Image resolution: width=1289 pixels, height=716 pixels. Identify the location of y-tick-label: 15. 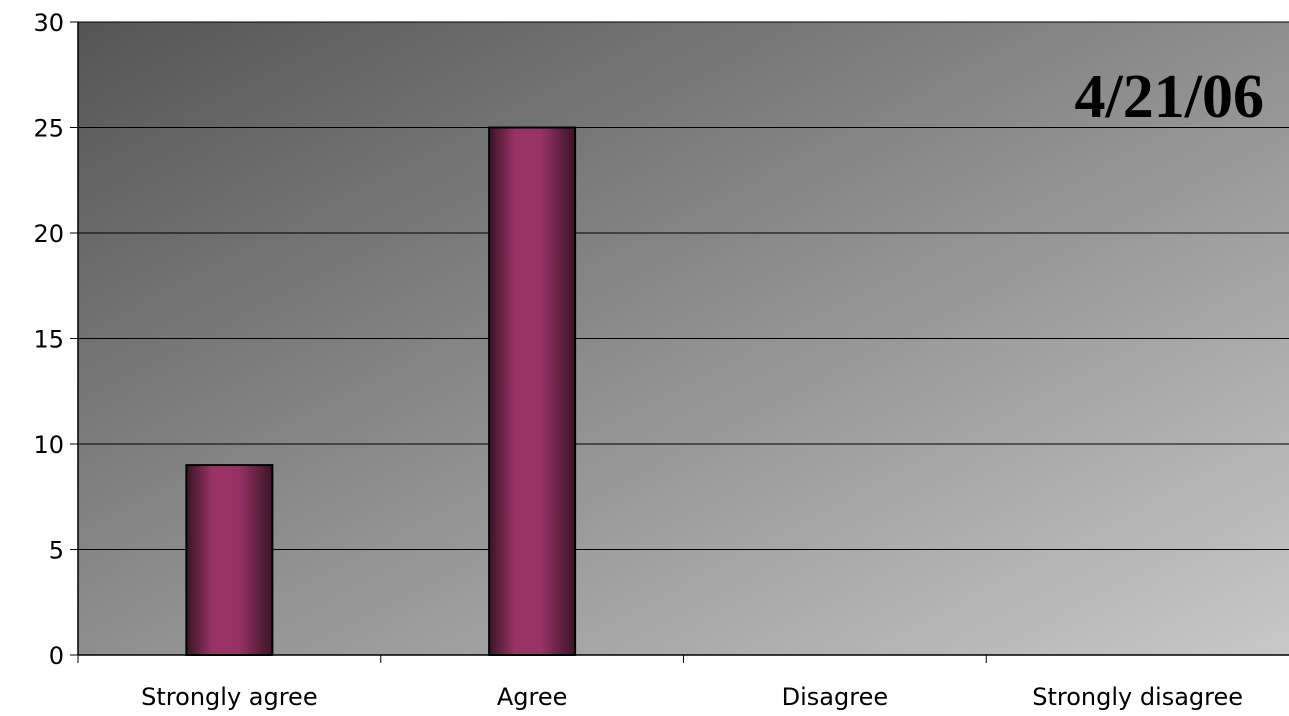
(48, 340).